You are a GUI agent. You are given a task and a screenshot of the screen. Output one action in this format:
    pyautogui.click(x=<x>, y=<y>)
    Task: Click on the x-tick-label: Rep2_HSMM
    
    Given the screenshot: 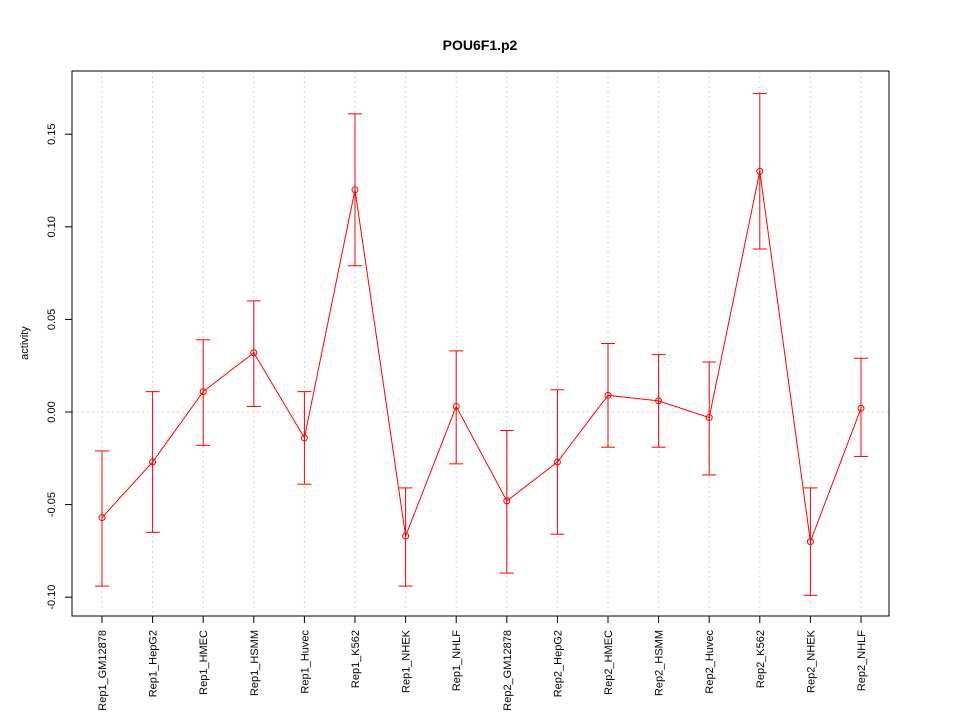 What is the action you would take?
    pyautogui.click(x=660, y=663)
    